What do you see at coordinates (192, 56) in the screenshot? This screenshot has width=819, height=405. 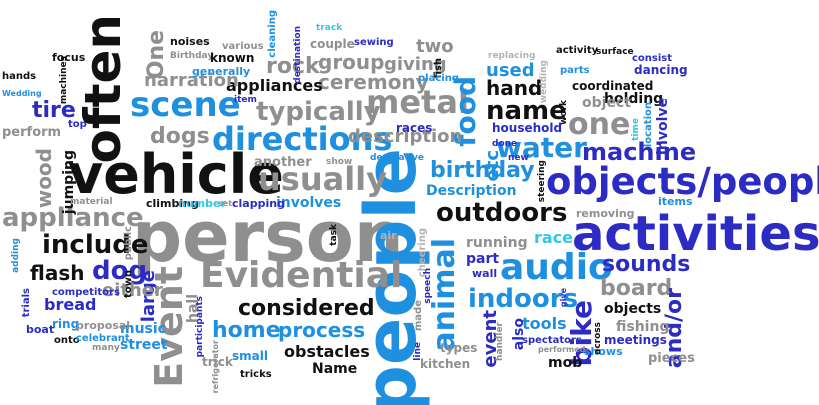 I see `word-birthday-cap: Birthday` at bounding box center [192, 56].